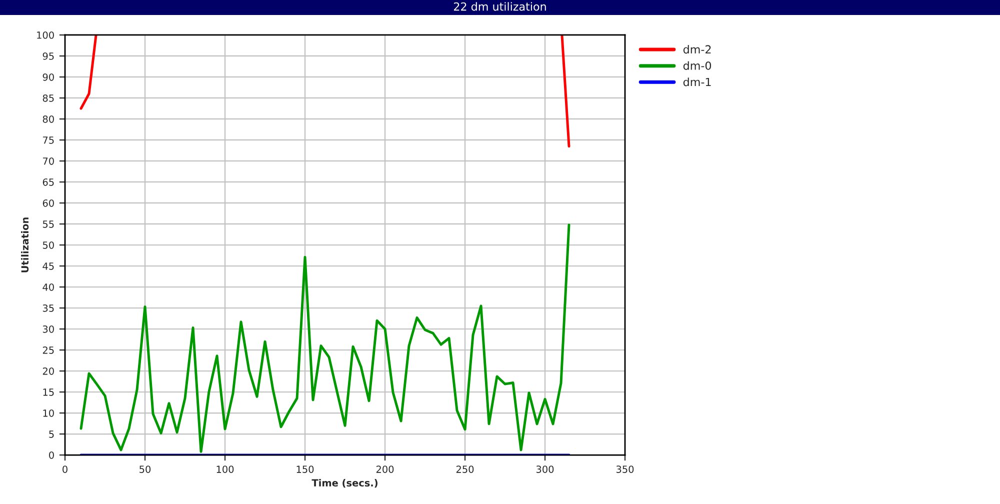 Image resolution: width=1000 pixels, height=504 pixels. I want to click on legend-label: dm-1, so click(697, 82).